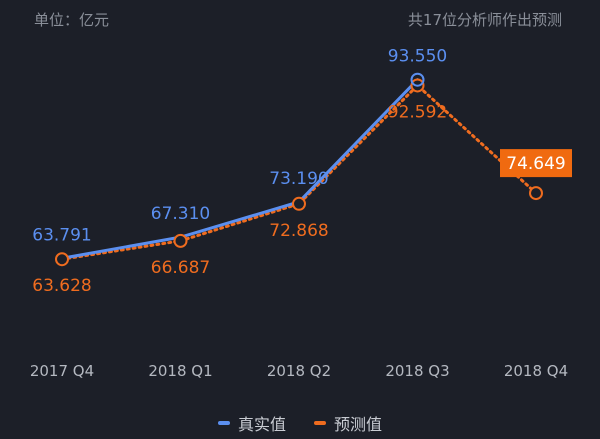  What do you see at coordinates (299, 371) in the screenshot?
I see `x-tick-label: 2018 Q2` at bounding box center [299, 371].